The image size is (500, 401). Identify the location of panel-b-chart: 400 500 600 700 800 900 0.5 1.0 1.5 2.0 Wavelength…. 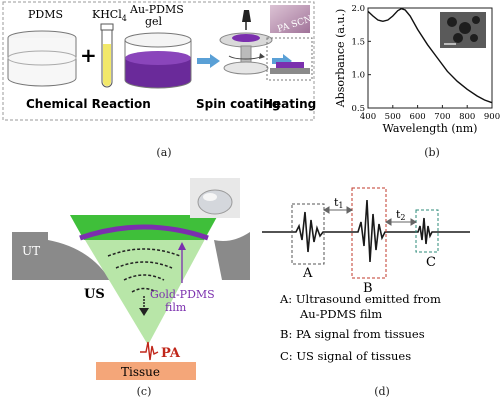
(417, 69).